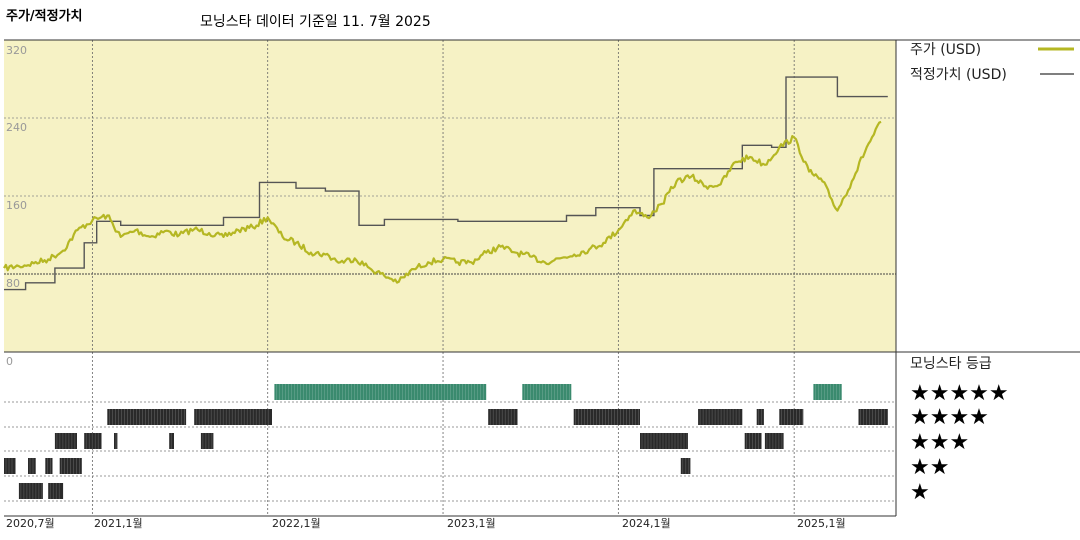 This screenshot has height=540, width=1080. I want to click on legend-label-fair-value: 적정가치 (USD), so click(958, 75).